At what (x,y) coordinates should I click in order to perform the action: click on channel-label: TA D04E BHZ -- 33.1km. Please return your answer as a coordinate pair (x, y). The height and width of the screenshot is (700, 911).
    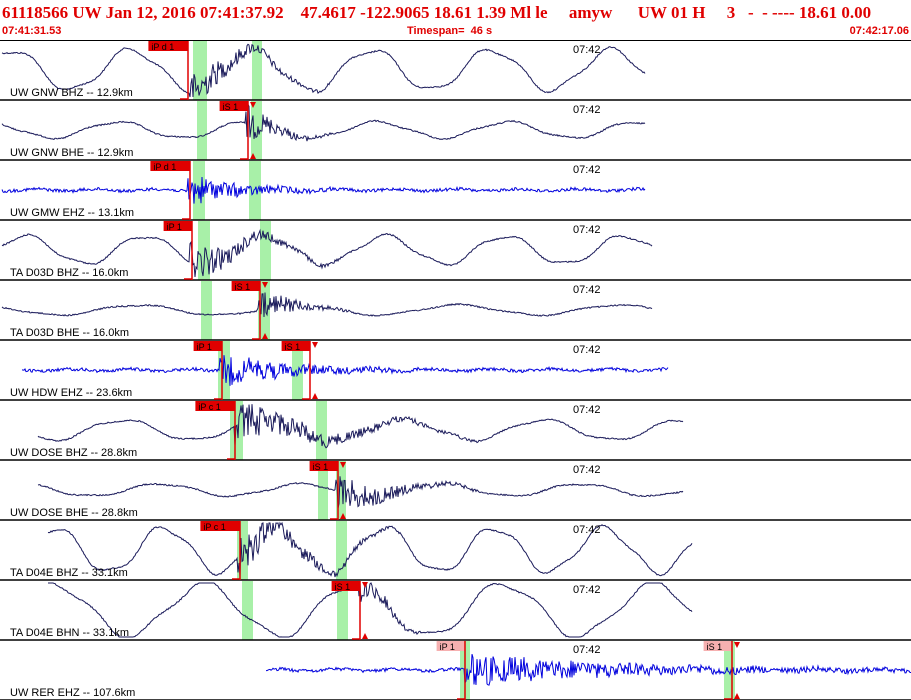
    Looking at the image, I should click on (69, 573).